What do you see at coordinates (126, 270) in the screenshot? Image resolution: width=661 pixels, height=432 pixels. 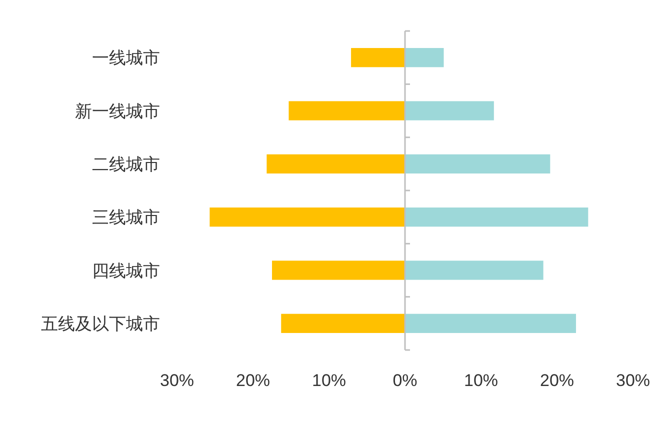 I see `y-tick-label: 四线城市` at bounding box center [126, 270].